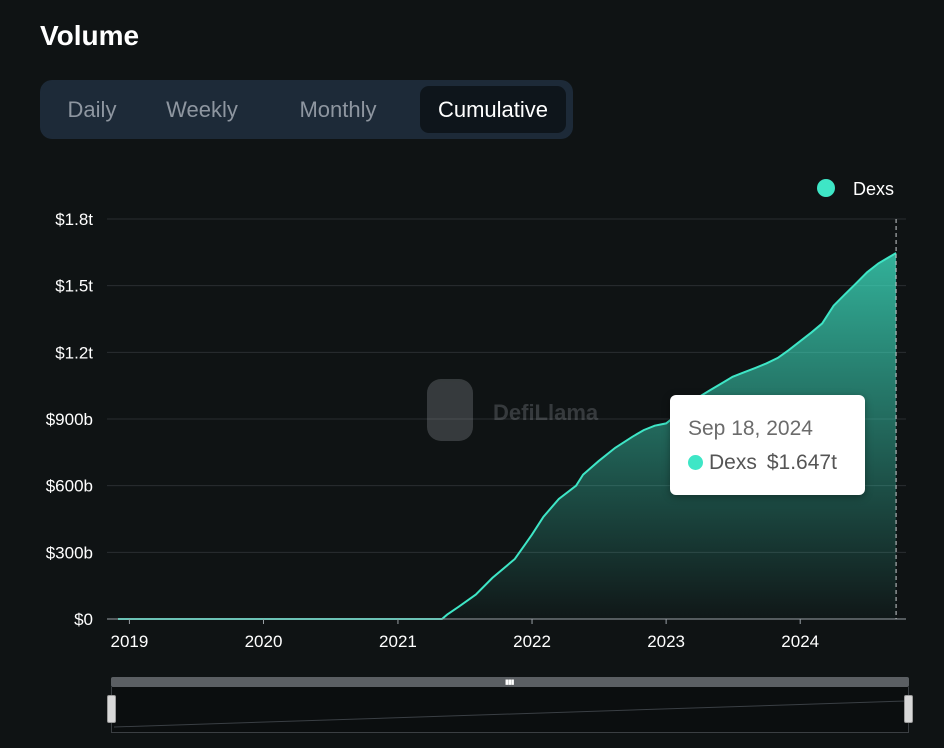 Image resolution: width=944 pixels, height=748 pixels. Describe the element at coordinates (111, 709) in the screenshot. I see `brush-start-handle` at that location.